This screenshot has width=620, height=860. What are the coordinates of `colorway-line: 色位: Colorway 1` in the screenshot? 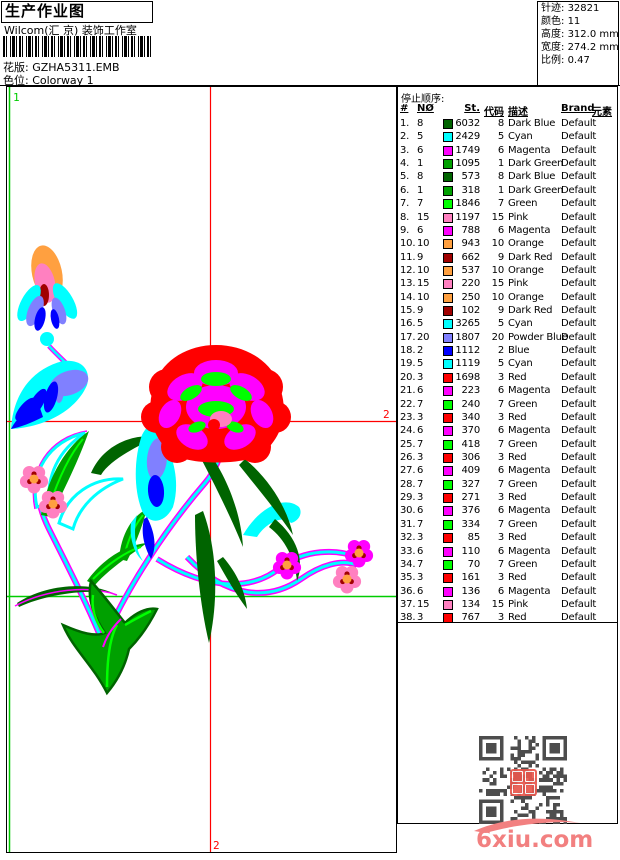 It's located at (48, 80).